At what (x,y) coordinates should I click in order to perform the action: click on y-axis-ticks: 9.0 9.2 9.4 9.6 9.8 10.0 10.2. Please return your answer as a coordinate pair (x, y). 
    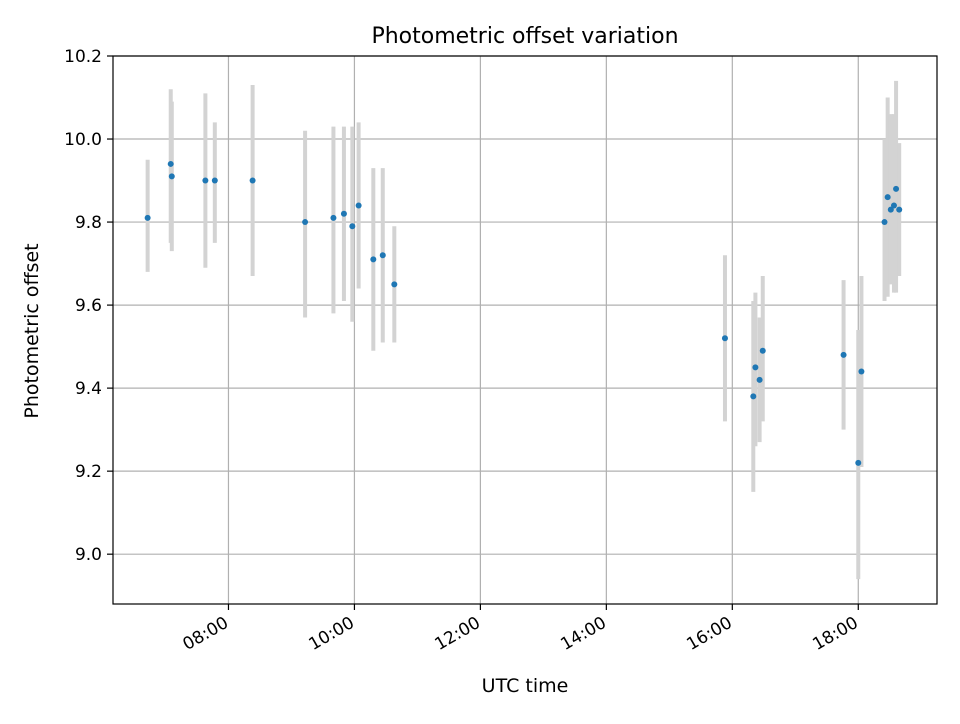
    Looking at the image, I should click on (88, 306).